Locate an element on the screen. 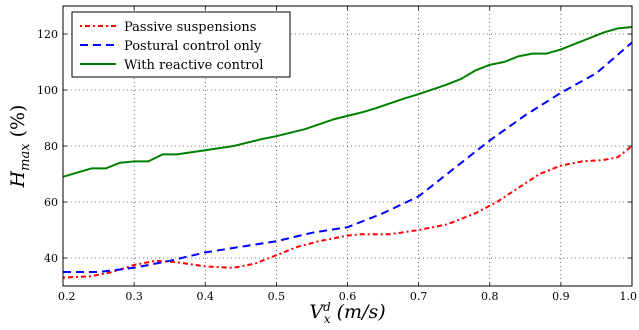 This screenshot has height=330, width=639. x-tick-label: 0.3 is located at coordinates (134, 296).